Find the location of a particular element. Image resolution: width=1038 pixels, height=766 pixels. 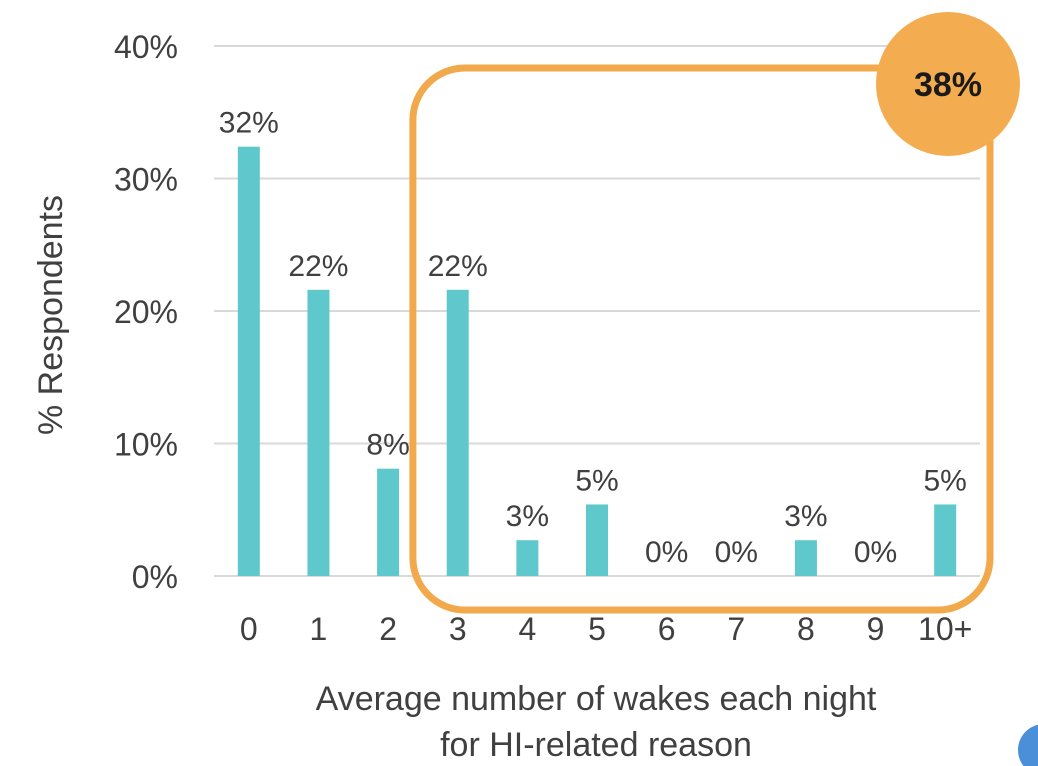

x-tick-label: 9 is located at coordinates (876, 629).